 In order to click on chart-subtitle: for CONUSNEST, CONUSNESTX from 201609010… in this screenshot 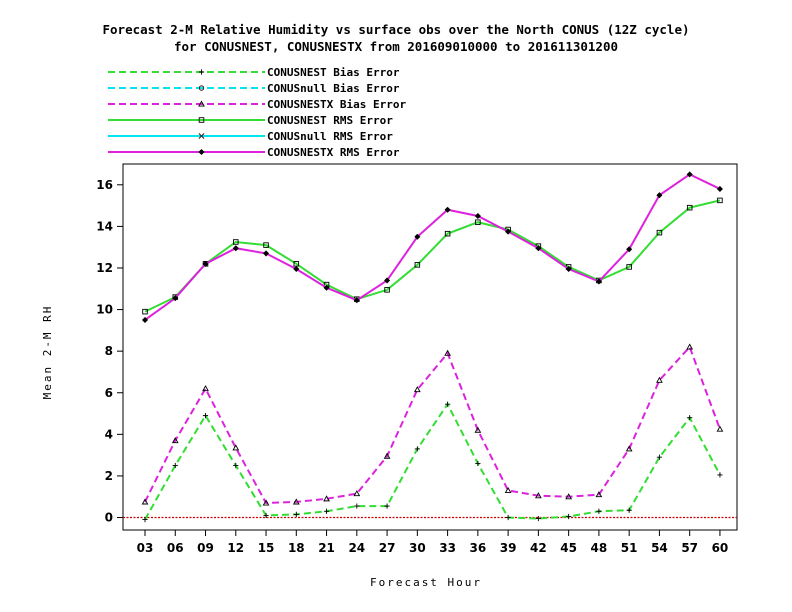, I will do `click(395, 46)`.